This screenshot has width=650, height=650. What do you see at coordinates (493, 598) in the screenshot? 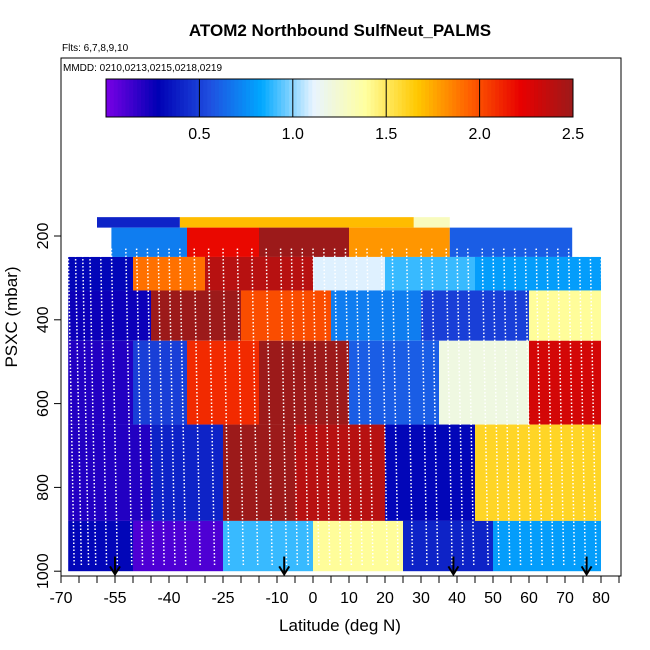
I see `x-tick-label-10: 50` at bounding box center [493, 598].